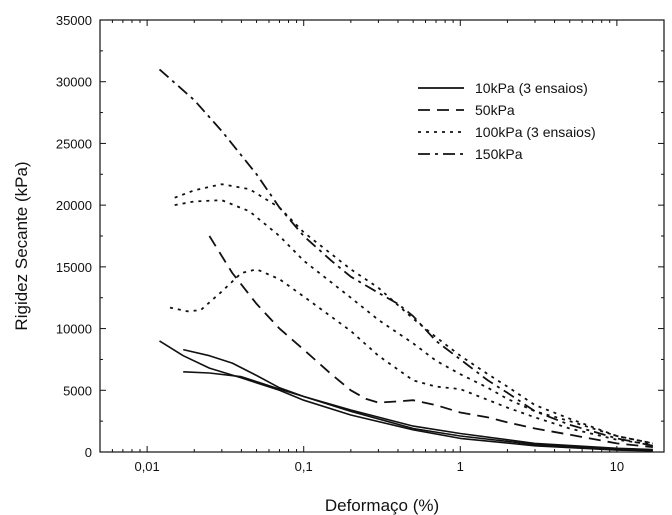 The image size is (672, 515). What do you see at coordinates (304, 466) in the screenshot?
I see `x-tick-label: 0,1` at bounding box center [304, 466].